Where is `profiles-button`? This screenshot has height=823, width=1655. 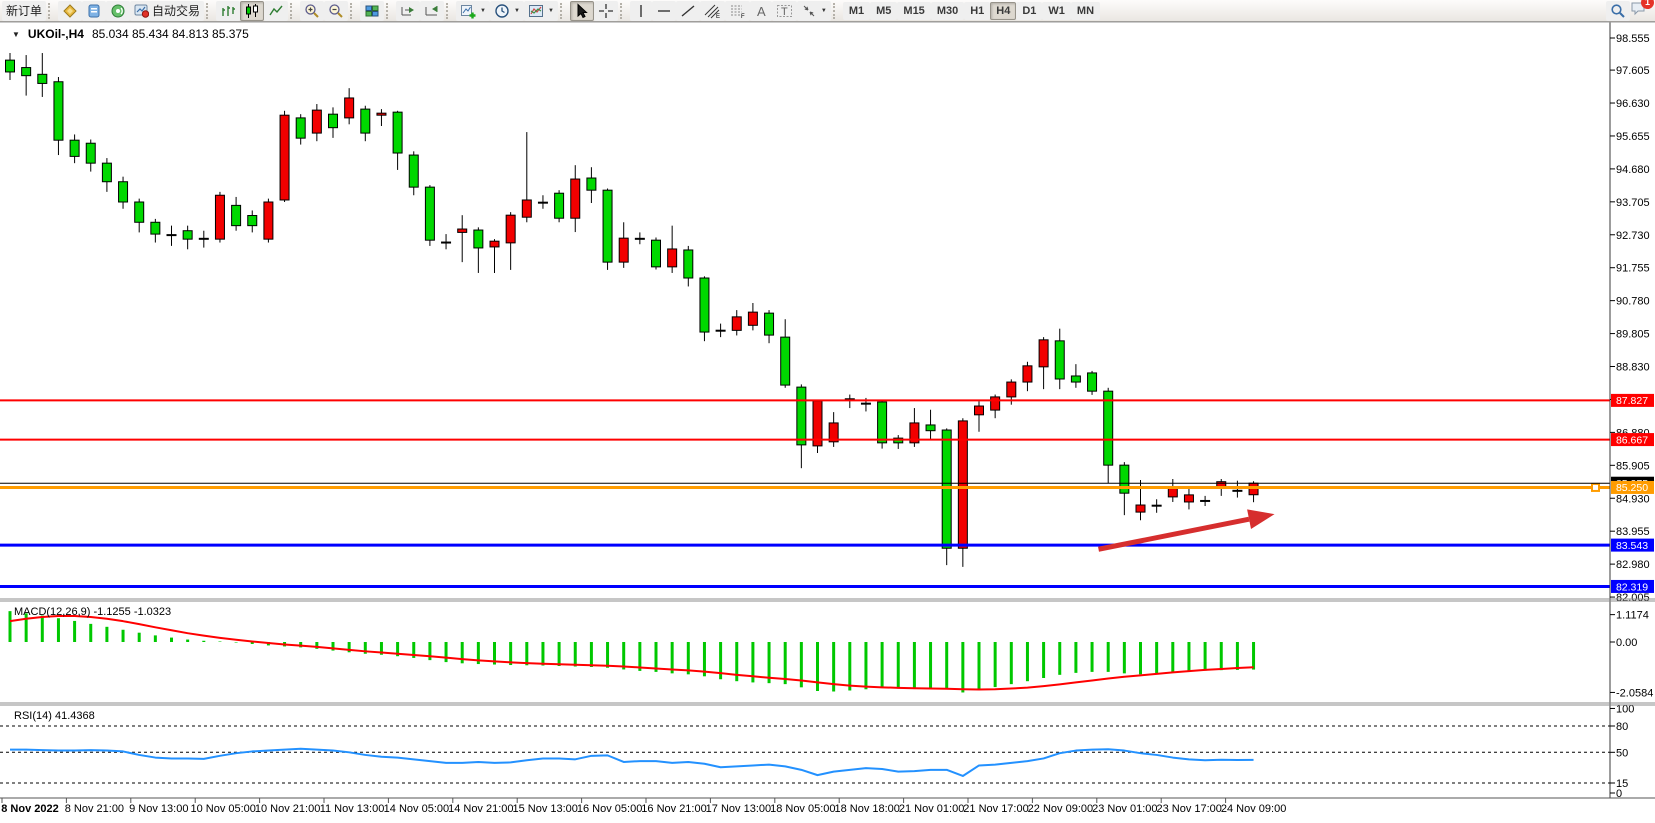
profiles-button is located at coordinates (94, 10).